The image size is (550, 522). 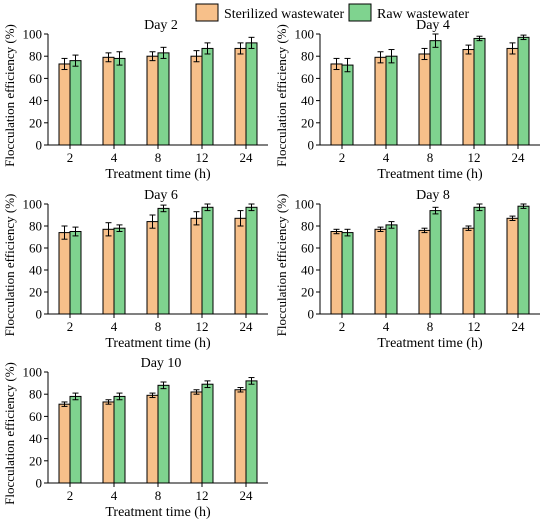 What do you see at coordinates (207, 12) in the screenshot?
I see `legend-swatch-sterilized` at bounding box center [207, 12].